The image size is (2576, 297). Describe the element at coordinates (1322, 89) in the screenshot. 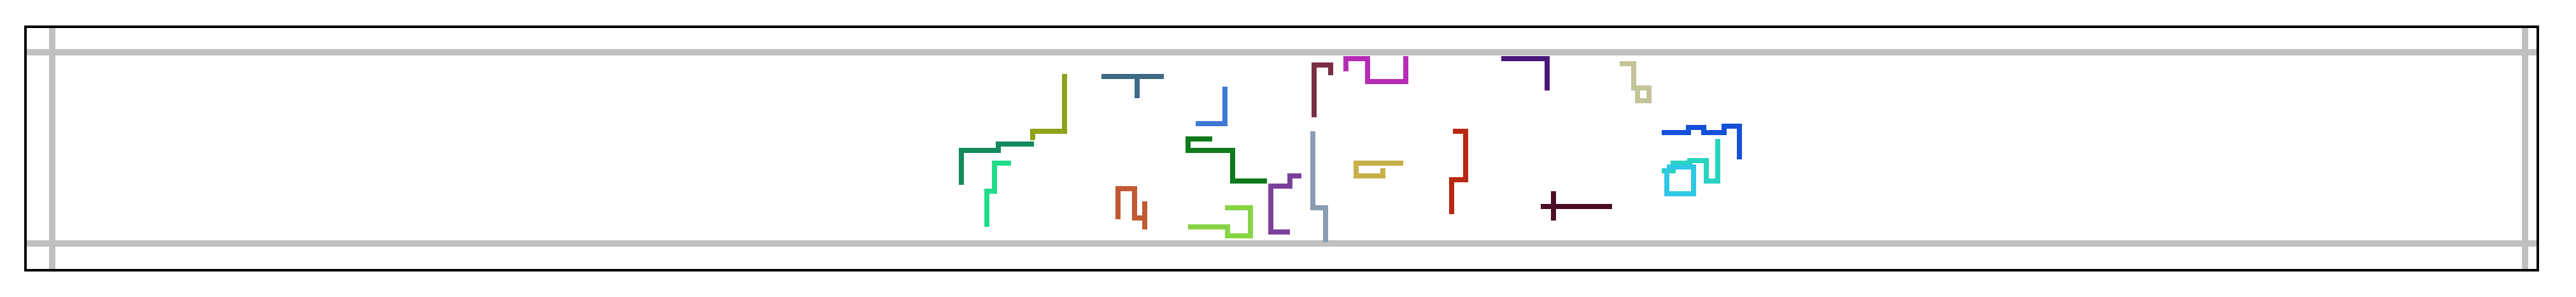

I see `glyph-plum` at that location.